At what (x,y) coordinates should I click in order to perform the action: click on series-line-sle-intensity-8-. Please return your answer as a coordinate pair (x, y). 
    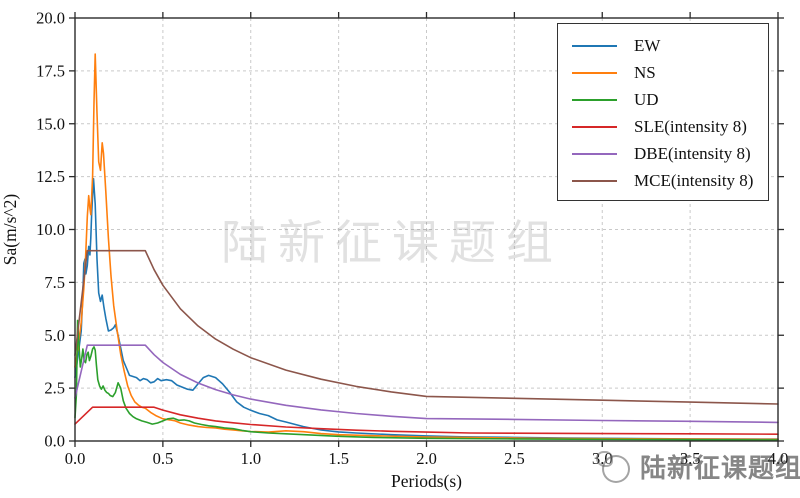
    Looking at the image, I should click on (426, 421).